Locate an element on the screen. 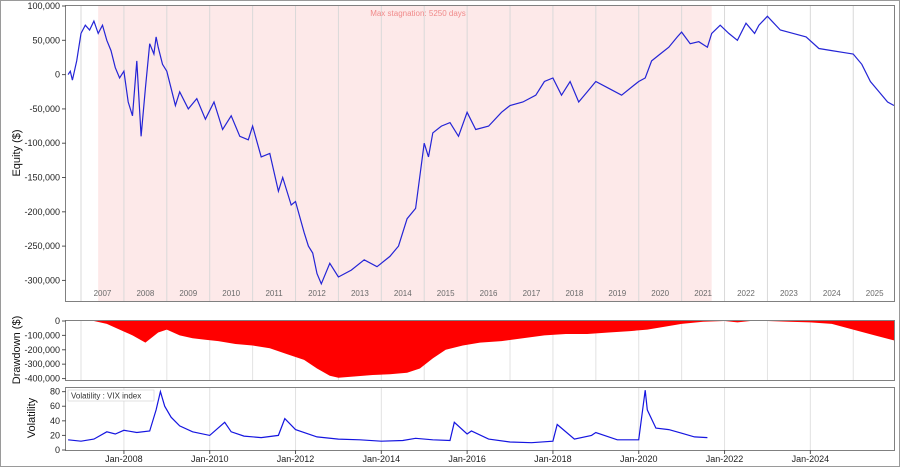  year-label: 2023 is located at coordinates (789, 293).